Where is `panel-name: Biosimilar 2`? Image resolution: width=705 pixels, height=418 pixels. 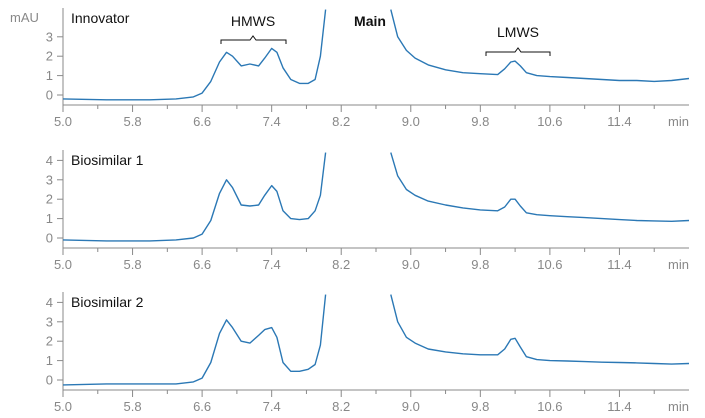
panel-name: Biosimilar 2 is located at coordinates (107, 302).